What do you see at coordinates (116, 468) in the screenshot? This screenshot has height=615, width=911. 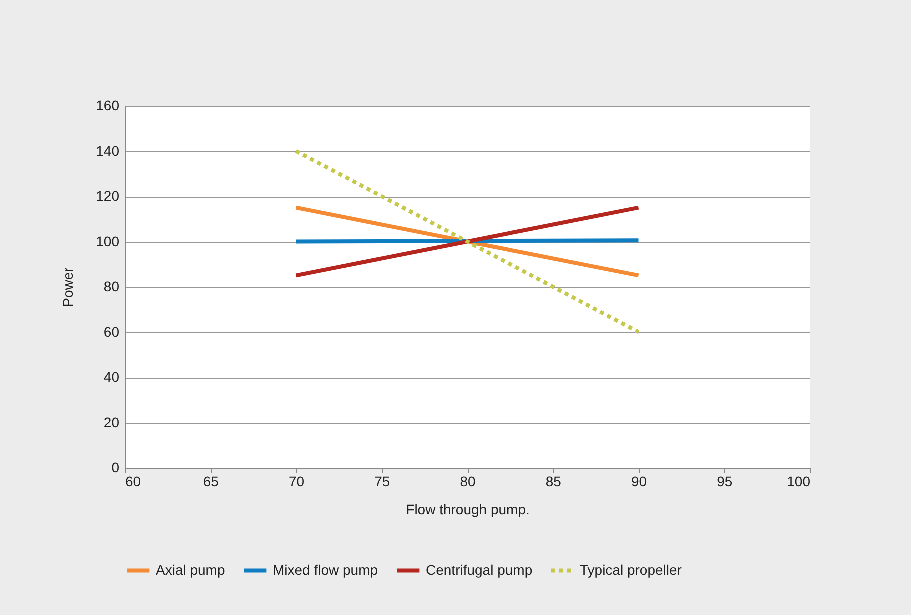 I see `y-tick-label: 0` at bounding box center [116, 468].